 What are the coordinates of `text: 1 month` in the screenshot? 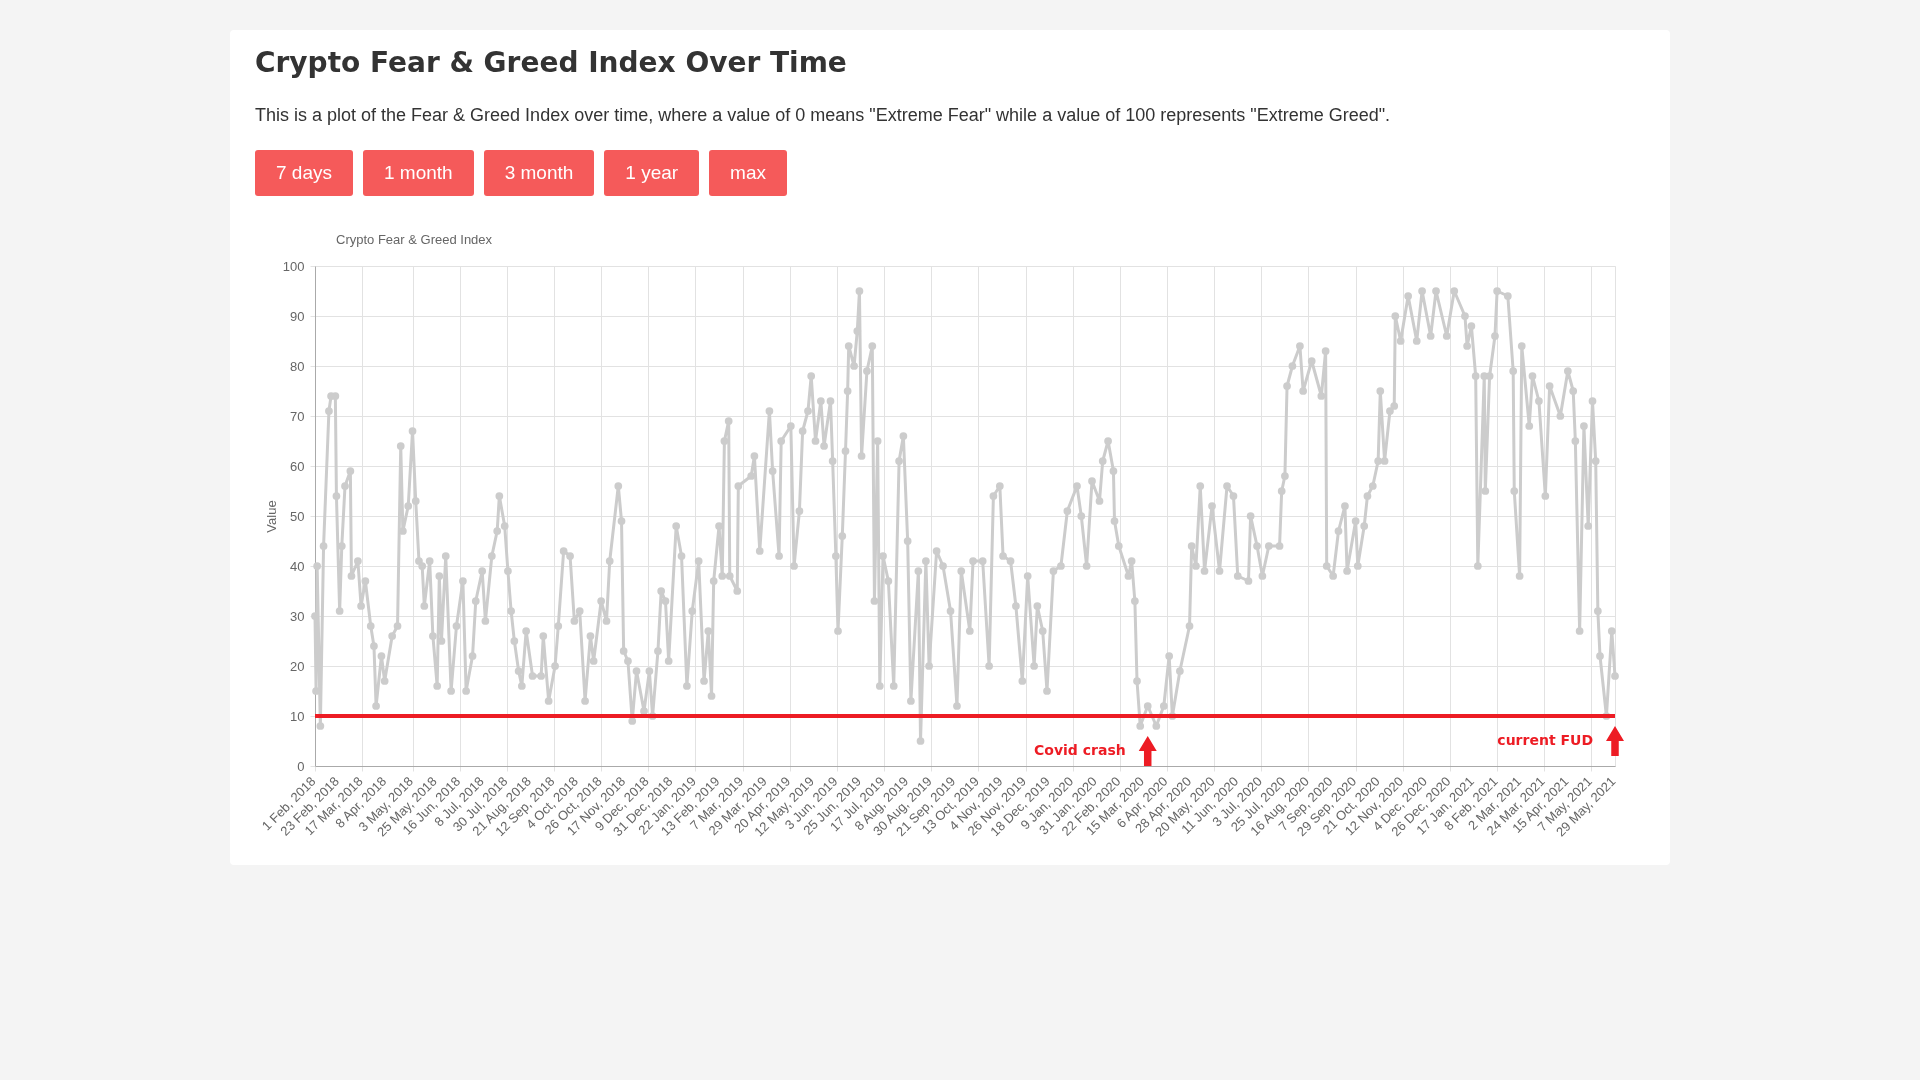 It's located at (418, 173).